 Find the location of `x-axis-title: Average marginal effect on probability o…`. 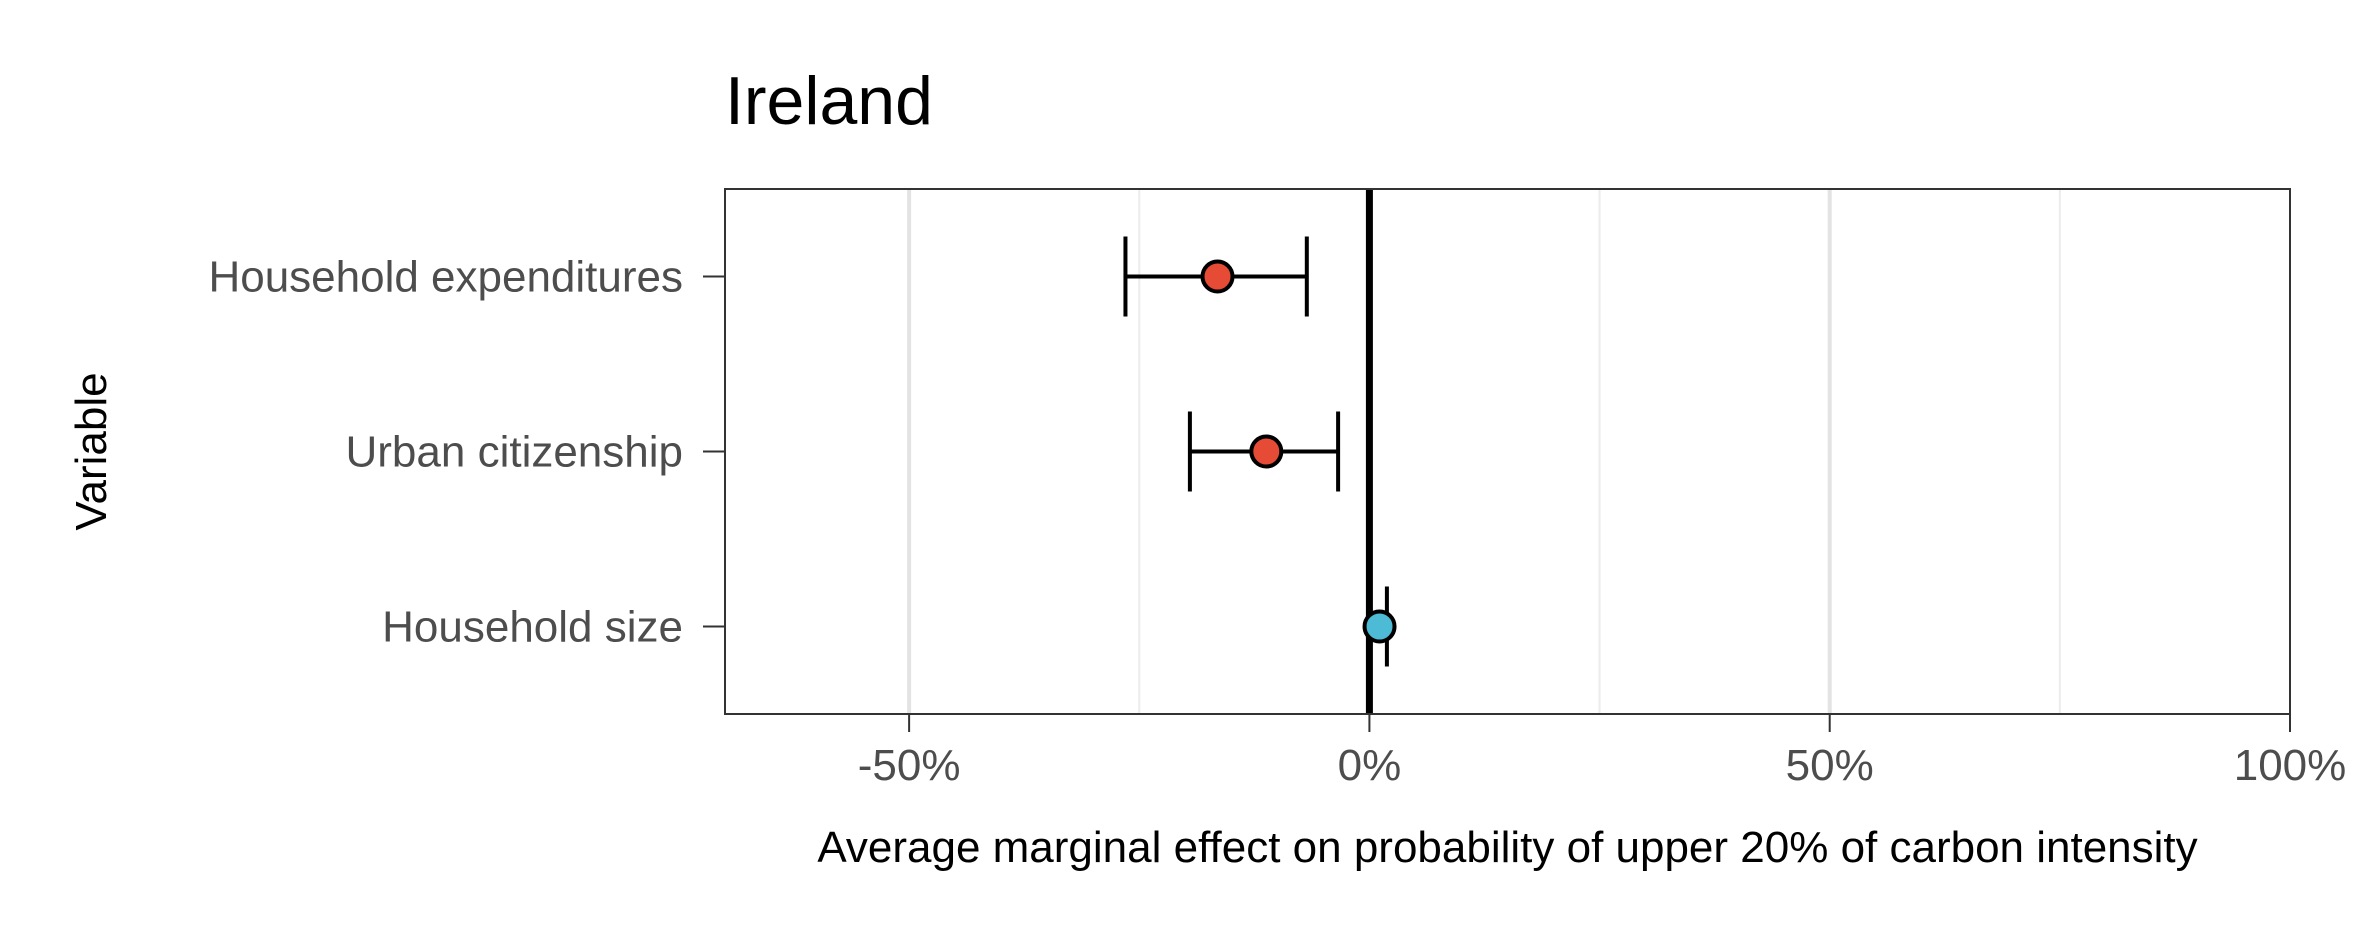

x-axis-title: Average marginal effect on probability o… is located at coordinates (1507, 847).